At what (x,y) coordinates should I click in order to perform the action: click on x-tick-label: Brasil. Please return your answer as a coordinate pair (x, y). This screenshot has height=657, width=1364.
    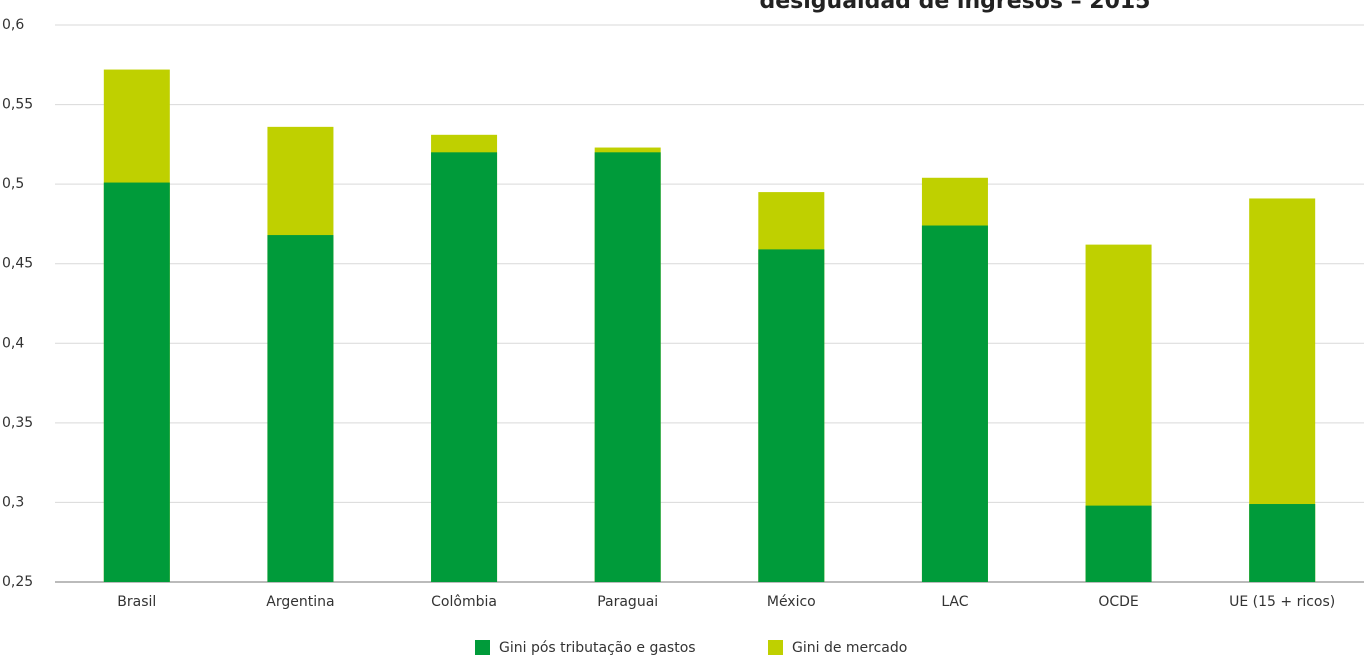
    Looking at the image, I should click on (136, 602).